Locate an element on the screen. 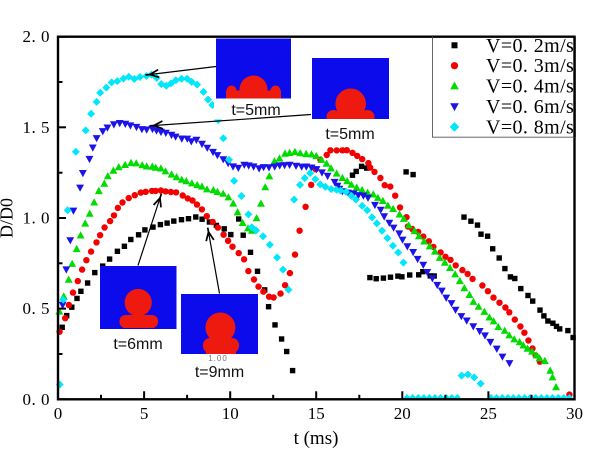 The width and height of the screenshot is (603, 467). svg-text: V=0. 4m/s is located at coordinates (530, 87).